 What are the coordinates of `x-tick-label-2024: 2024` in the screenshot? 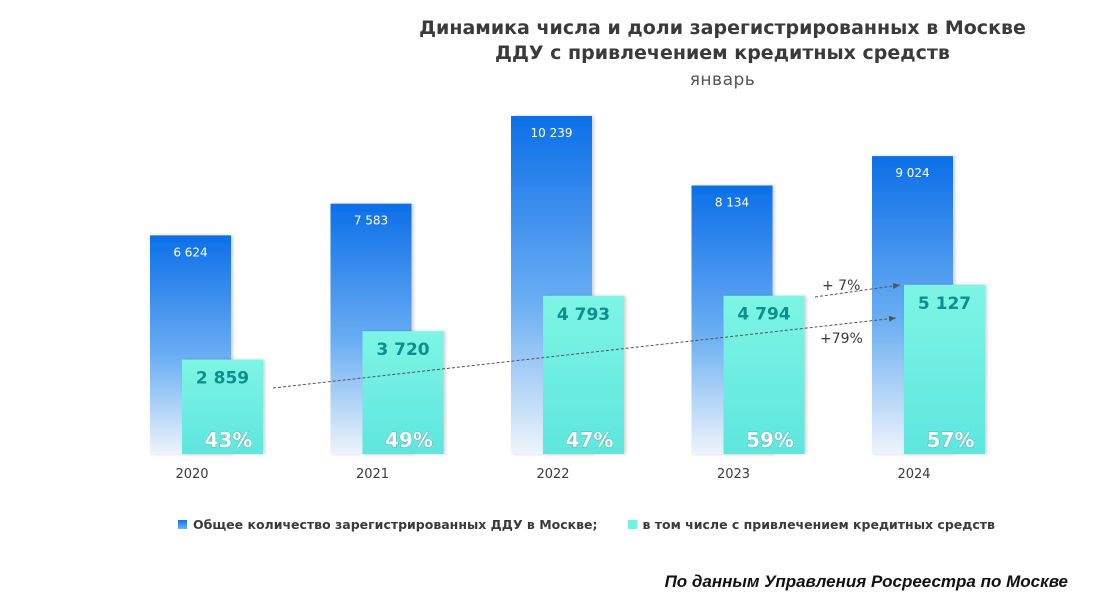 It's located at (913, 474).